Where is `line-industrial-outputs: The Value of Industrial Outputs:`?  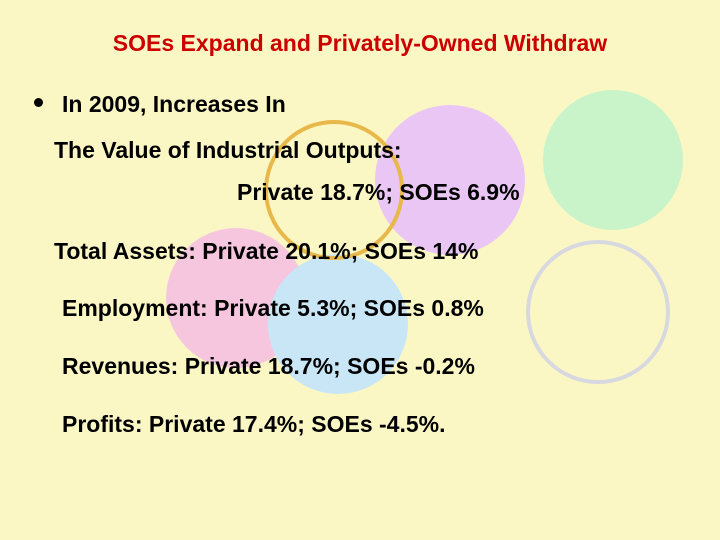
line-industrial-outputs: The Value of Industrial Outputs: is located at coordinates (228, 150).